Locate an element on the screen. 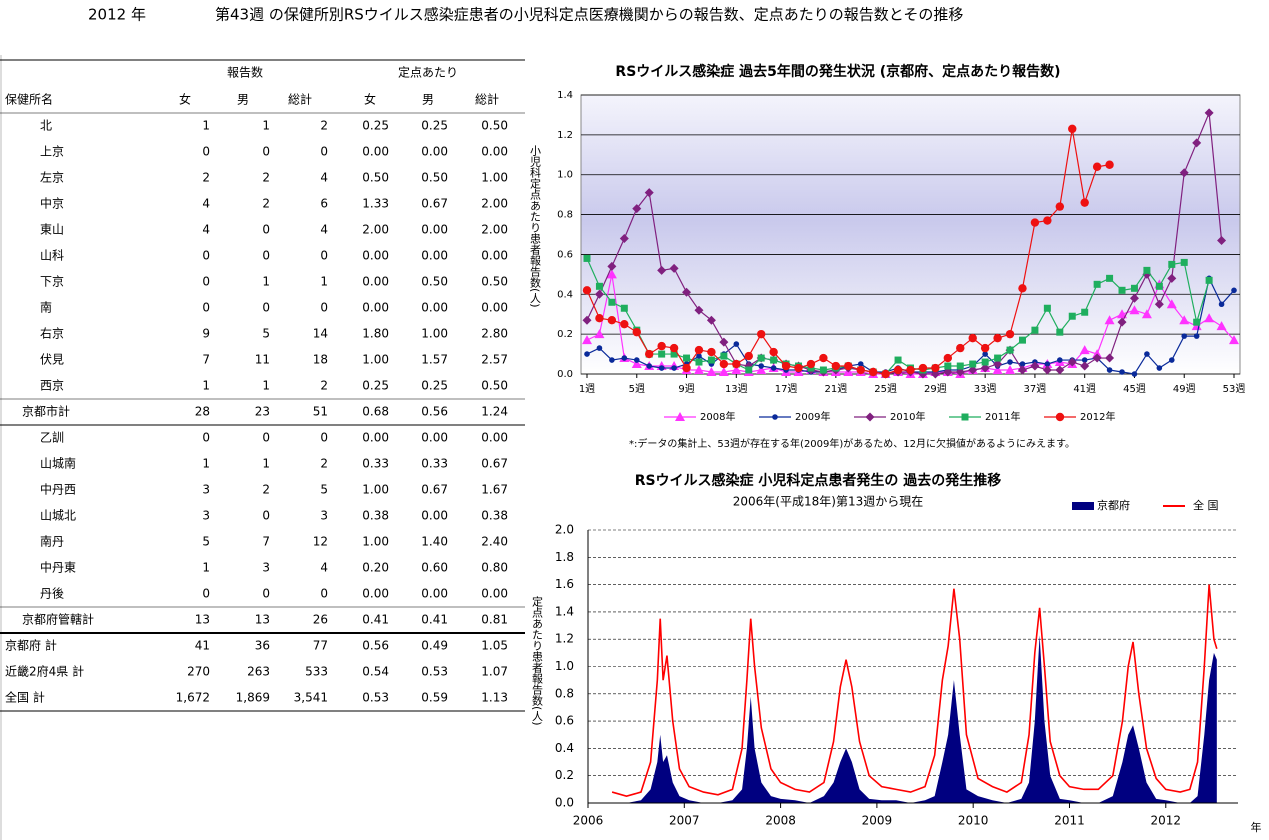 The image size is (1269, 840). table-cell: 0.67 is located at coordinates (434, 490).